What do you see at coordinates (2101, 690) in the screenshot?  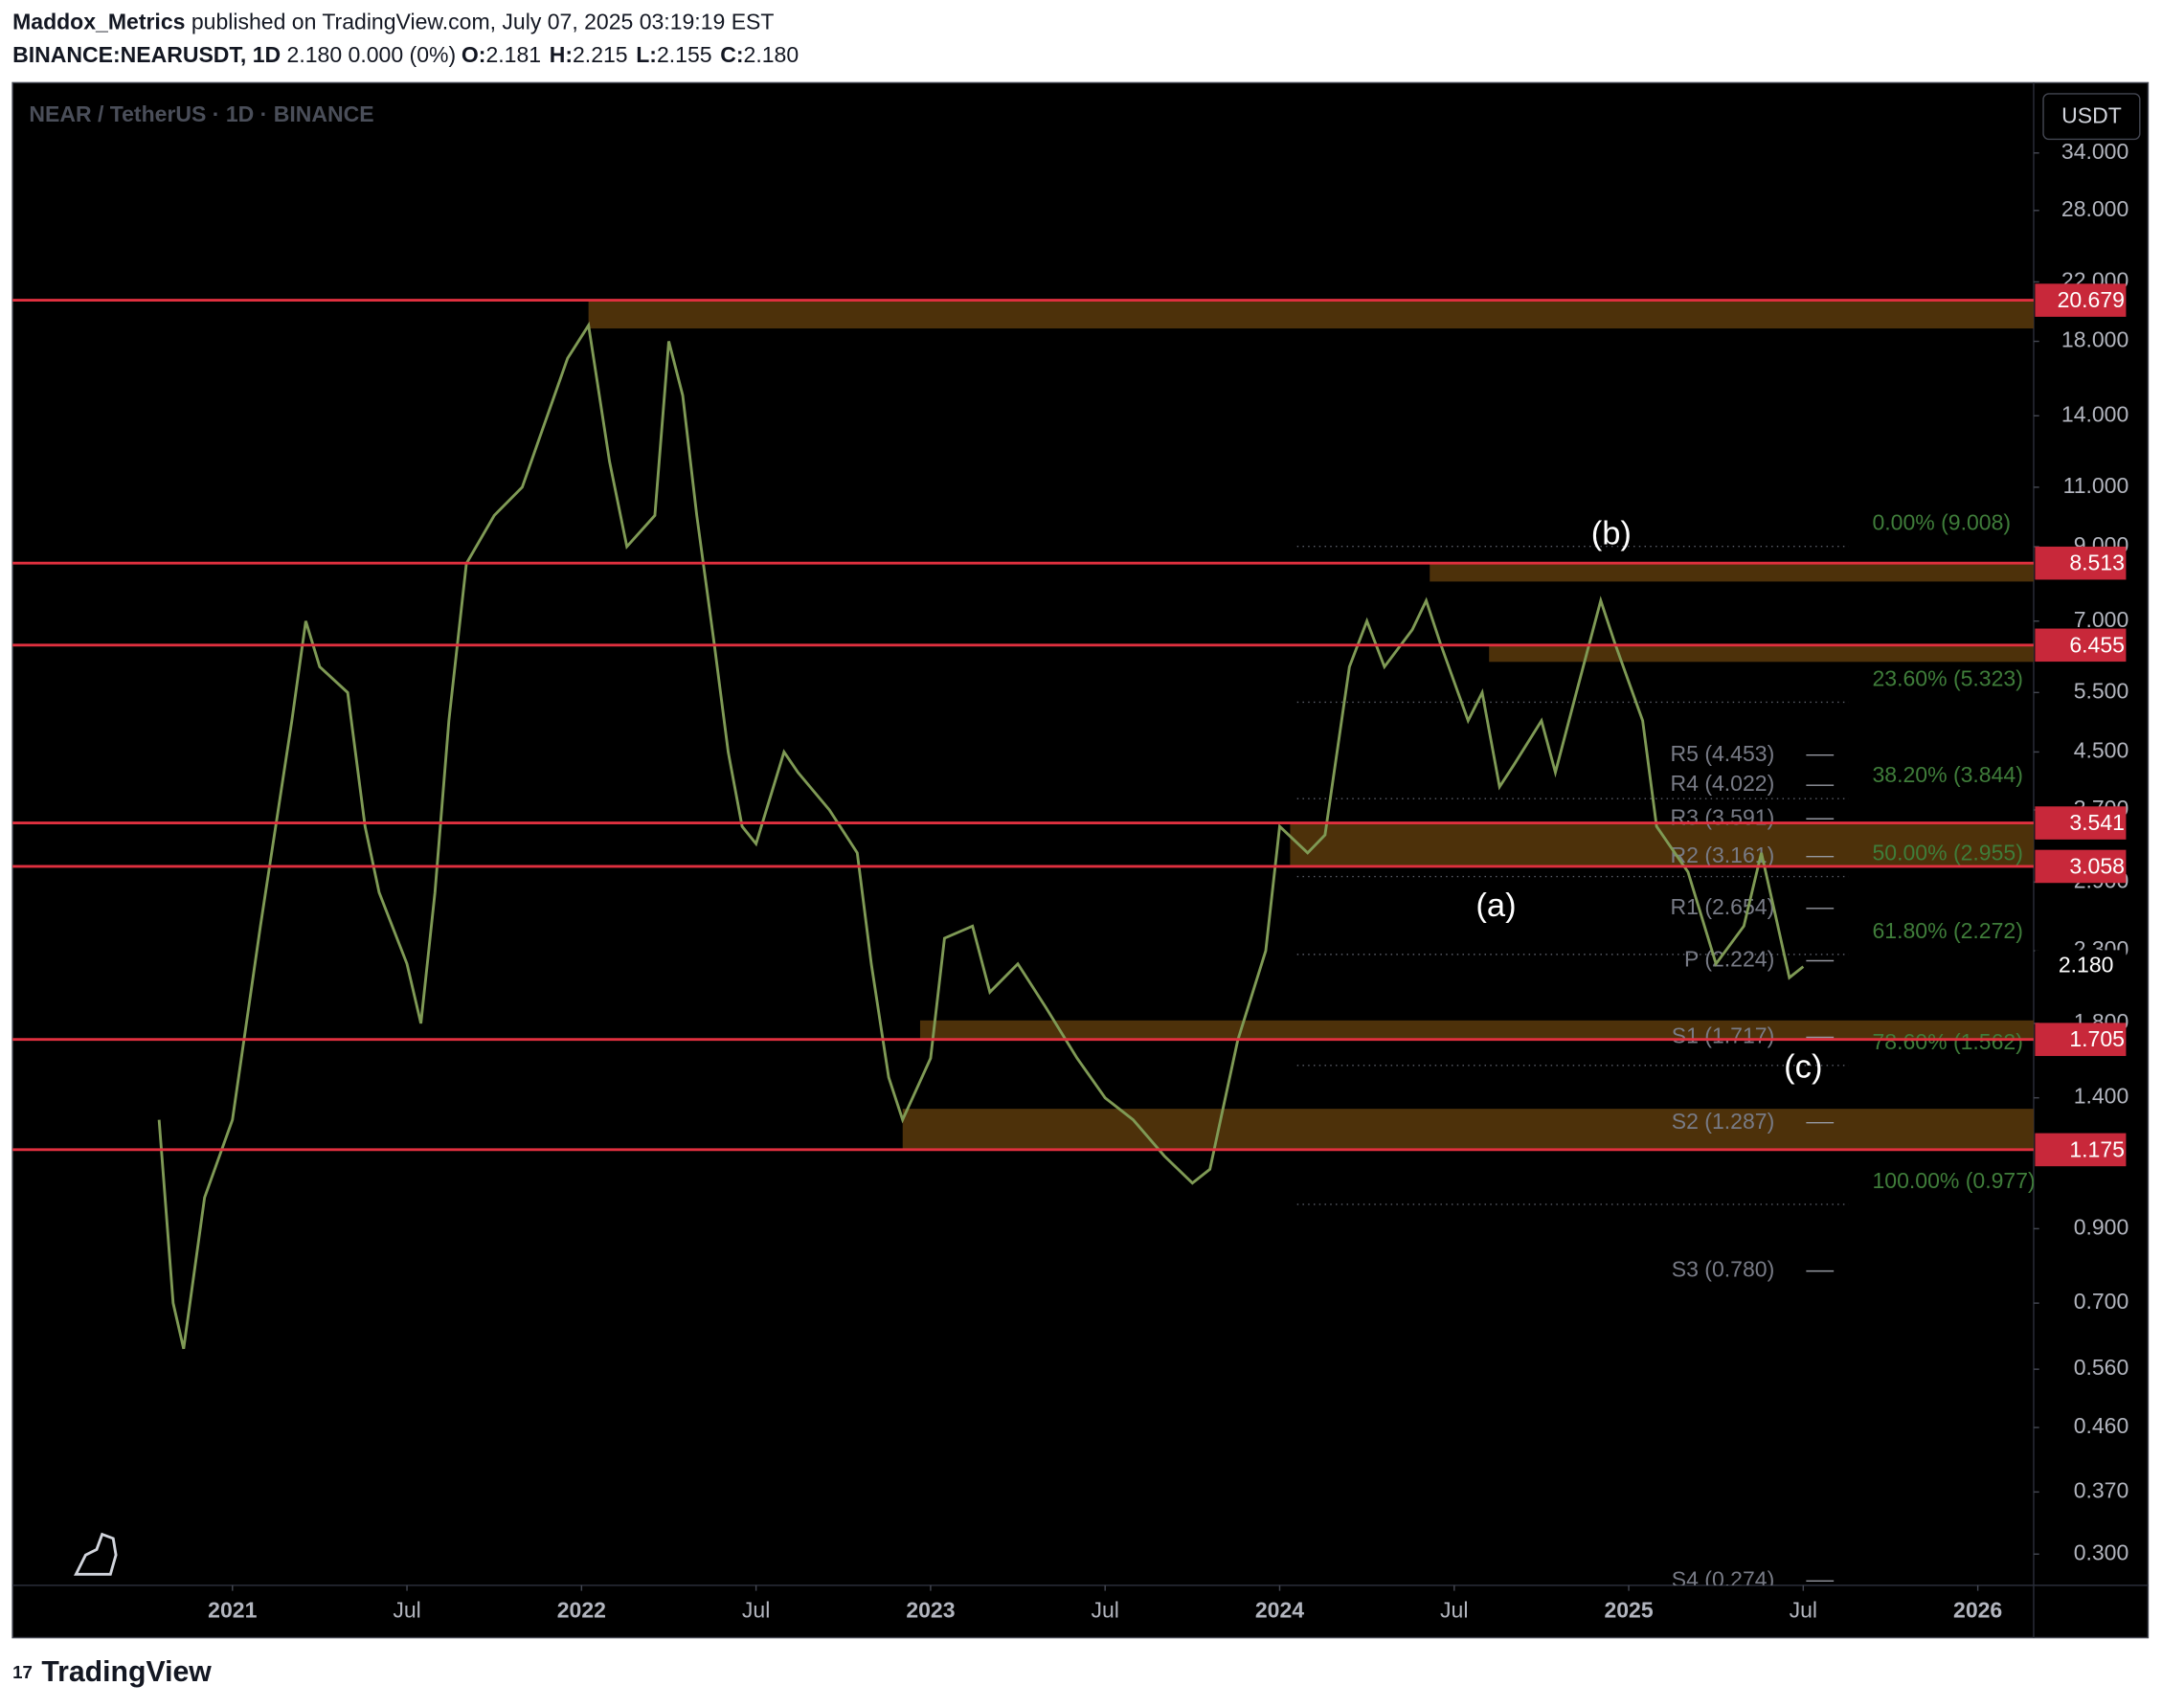 I see `y-tick-label: 5.500` at bounding box center [2101, 690].